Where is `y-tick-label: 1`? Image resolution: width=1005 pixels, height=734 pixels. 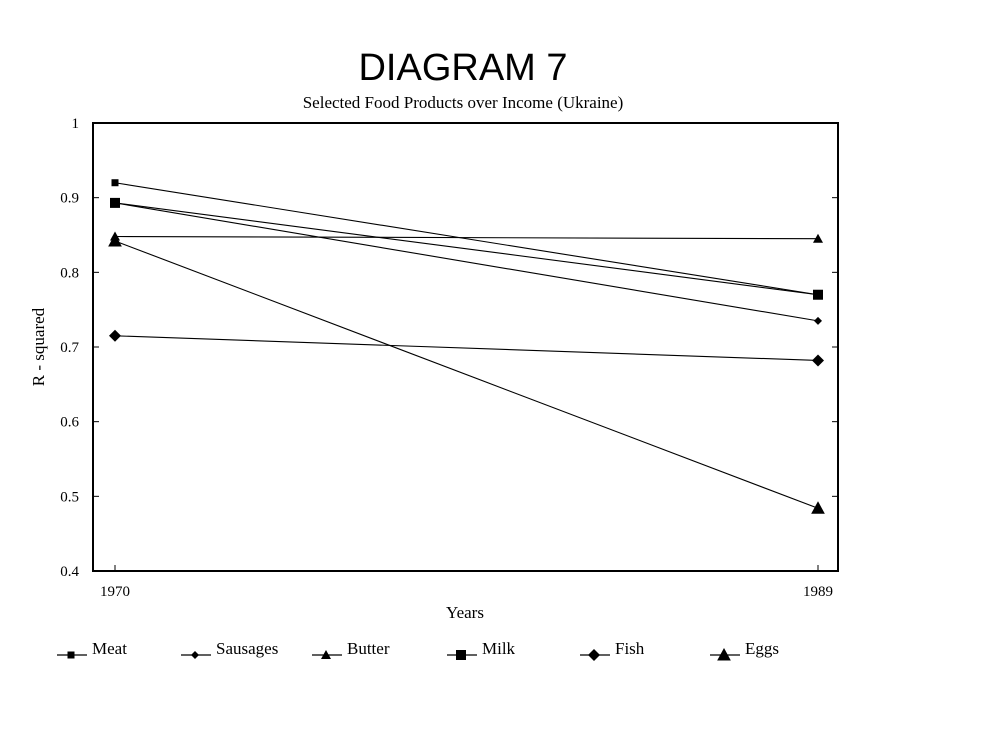
y-tick-label: 1 is located at coordinates (76, 124).